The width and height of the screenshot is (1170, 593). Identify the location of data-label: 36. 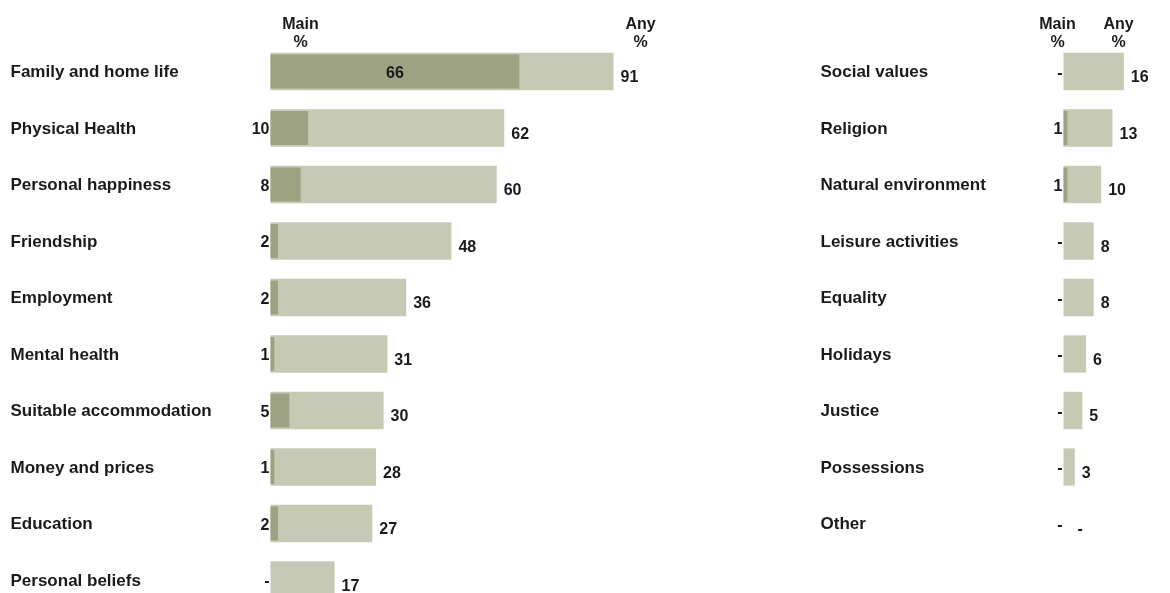
(422, 303).